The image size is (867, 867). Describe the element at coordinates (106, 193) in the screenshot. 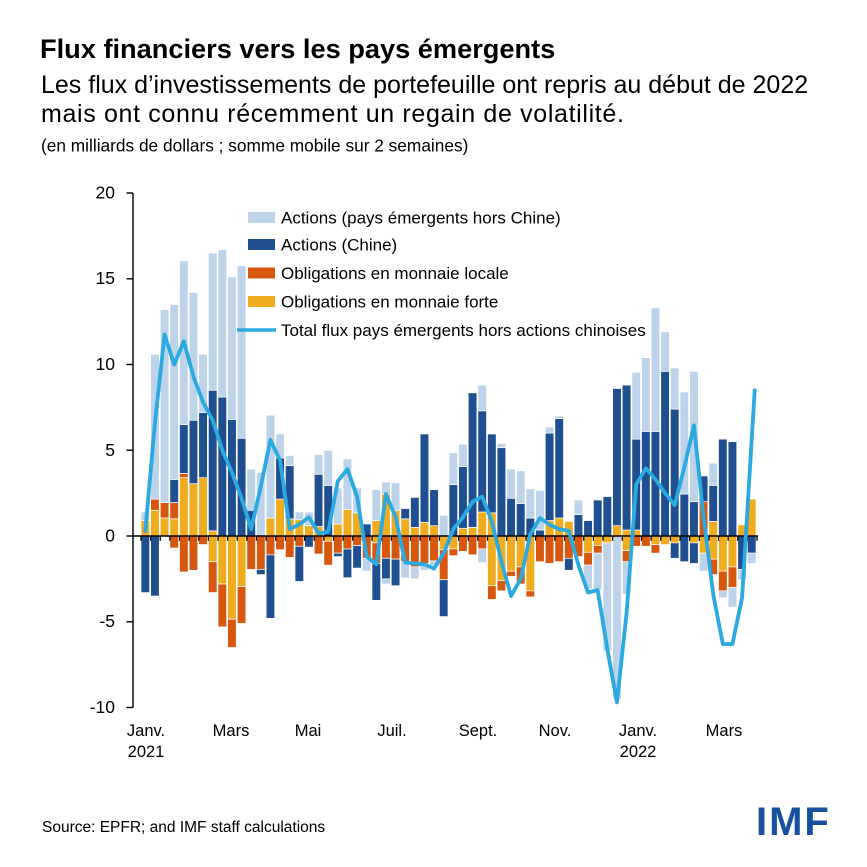

I see `svg-text: 20` at that location.